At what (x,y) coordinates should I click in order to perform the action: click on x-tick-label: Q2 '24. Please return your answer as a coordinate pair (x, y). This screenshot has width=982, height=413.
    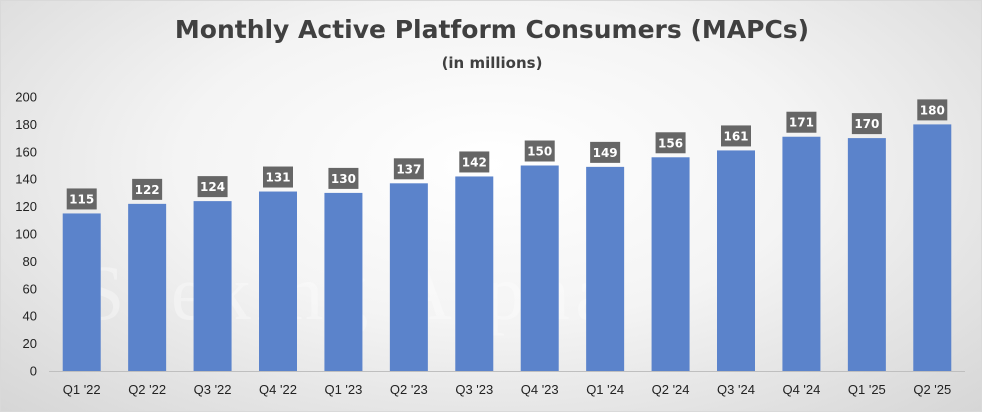
    Looking at the image, I should click on (671, 389).